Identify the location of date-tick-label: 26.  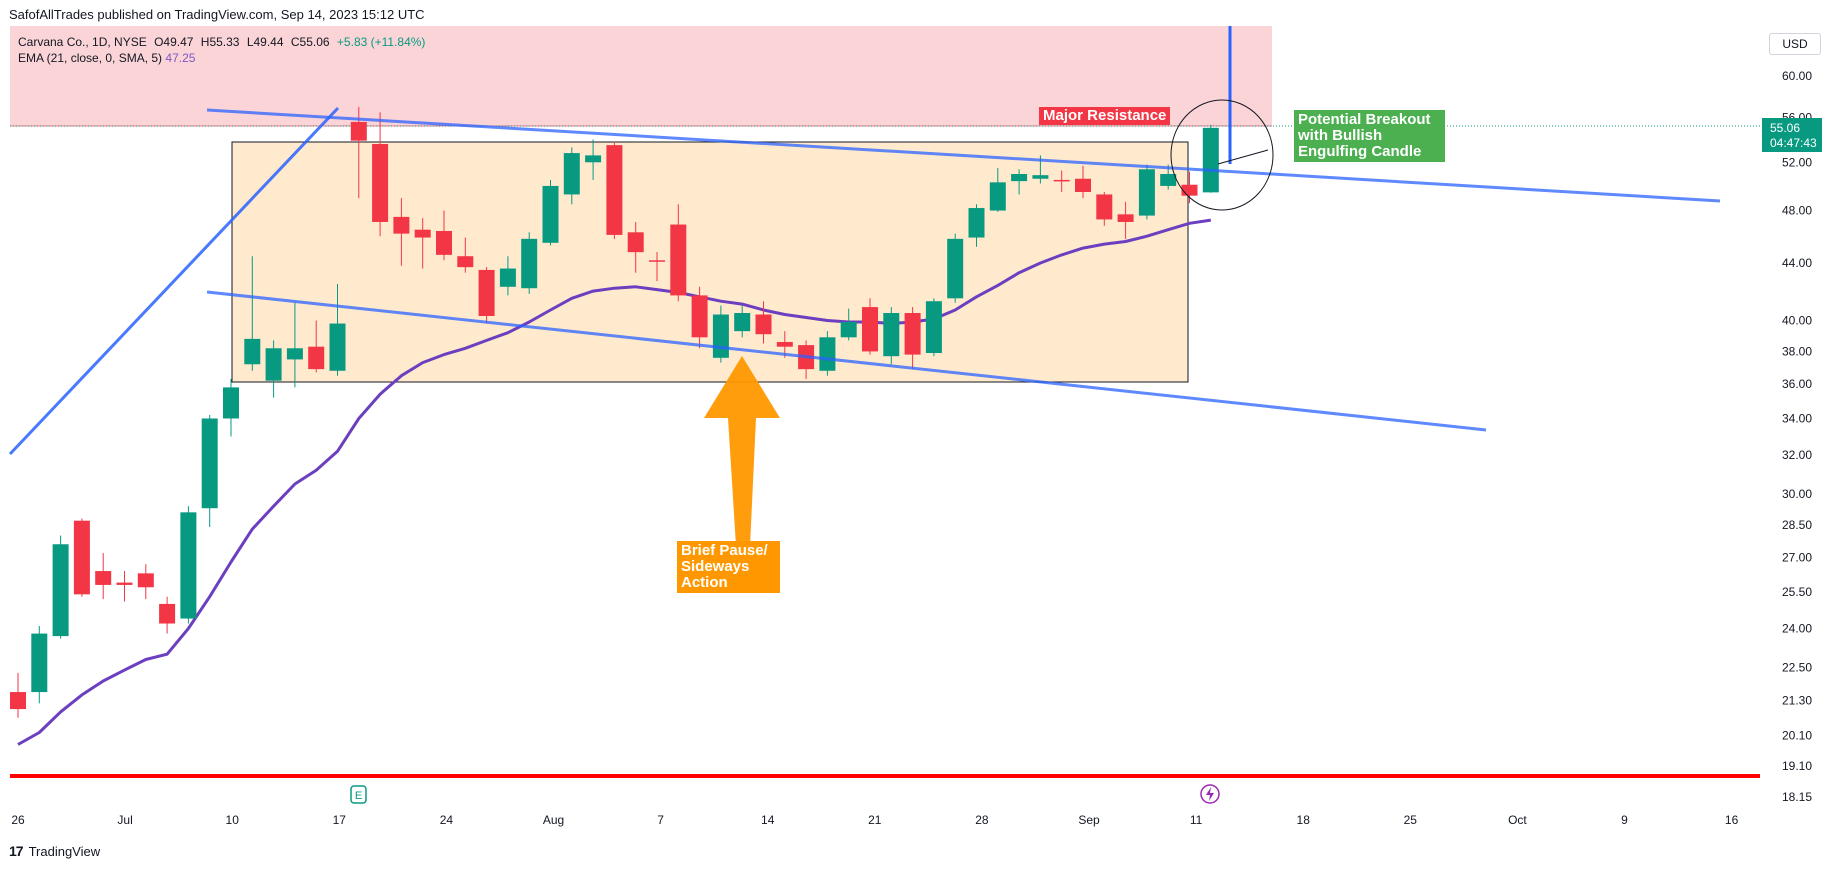
(18, 820).